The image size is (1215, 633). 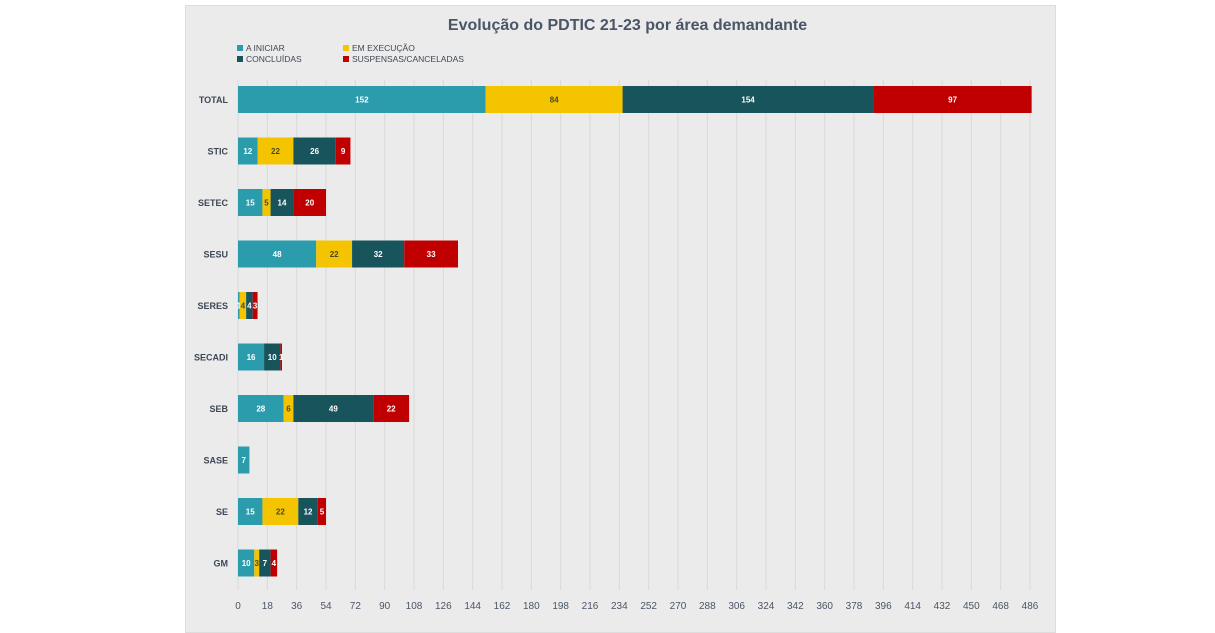 I want to click on x-tick-label: 36, so click(x=297, y=606).